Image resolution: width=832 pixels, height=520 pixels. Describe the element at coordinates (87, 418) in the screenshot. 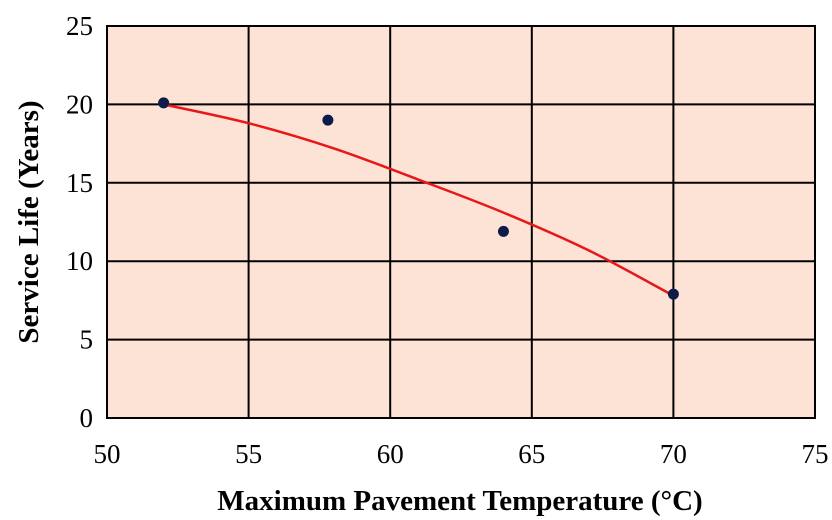

I see `y-tick-label: 0` at that location.